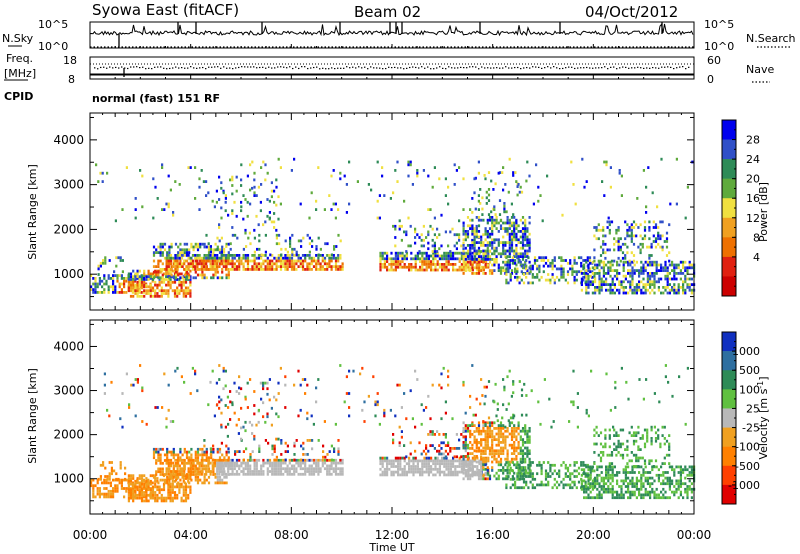  I want to click on nsky-strip: 10^5 10^0 10^5 10^0 N.Sky N.Search, so click(399, 35).